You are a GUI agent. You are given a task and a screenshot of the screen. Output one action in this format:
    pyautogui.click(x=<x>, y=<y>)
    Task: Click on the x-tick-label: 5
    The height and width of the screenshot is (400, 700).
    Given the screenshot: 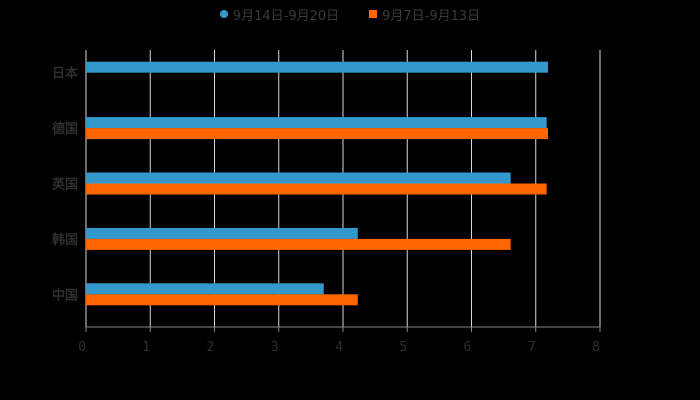 What is the action you would take?
    pyautogui.click(x=403, y=347)
    